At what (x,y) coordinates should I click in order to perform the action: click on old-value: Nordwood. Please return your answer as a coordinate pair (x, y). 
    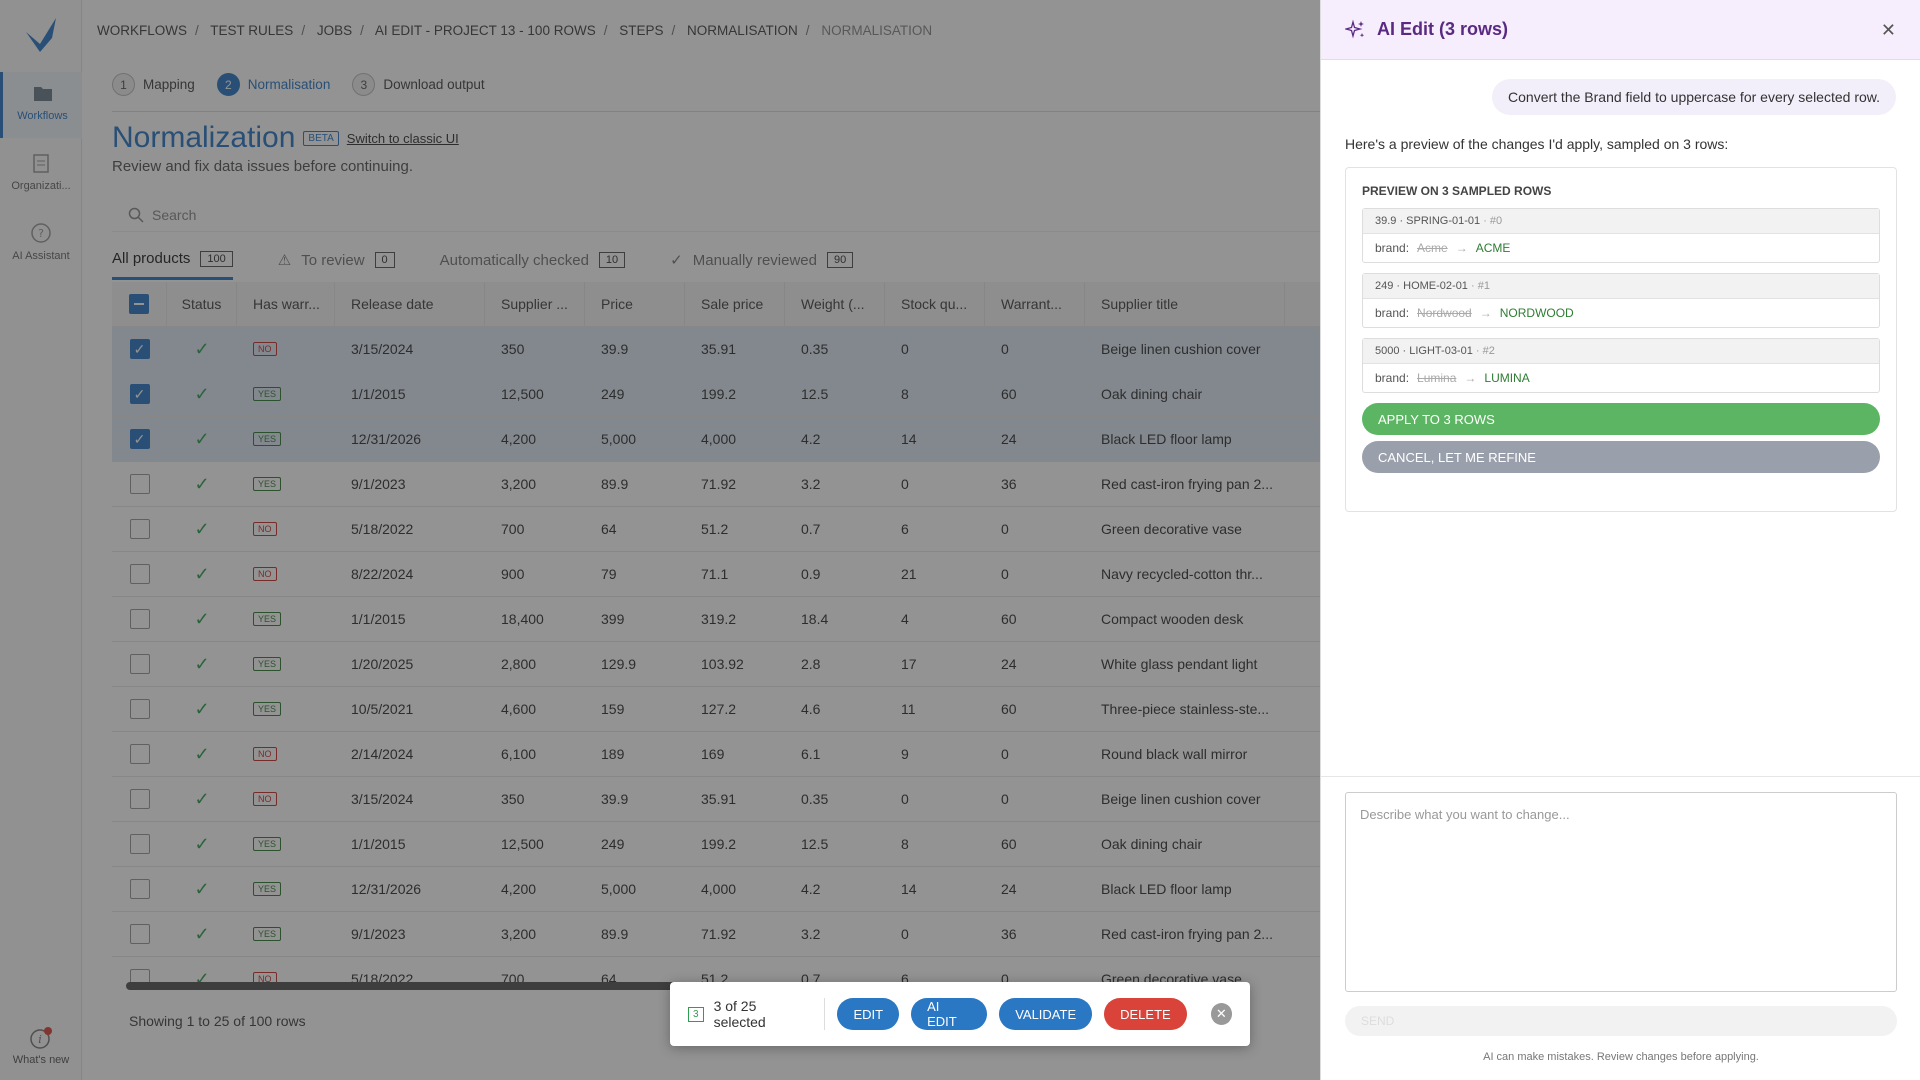
    Looking at the image, I should click on (1444, 313).